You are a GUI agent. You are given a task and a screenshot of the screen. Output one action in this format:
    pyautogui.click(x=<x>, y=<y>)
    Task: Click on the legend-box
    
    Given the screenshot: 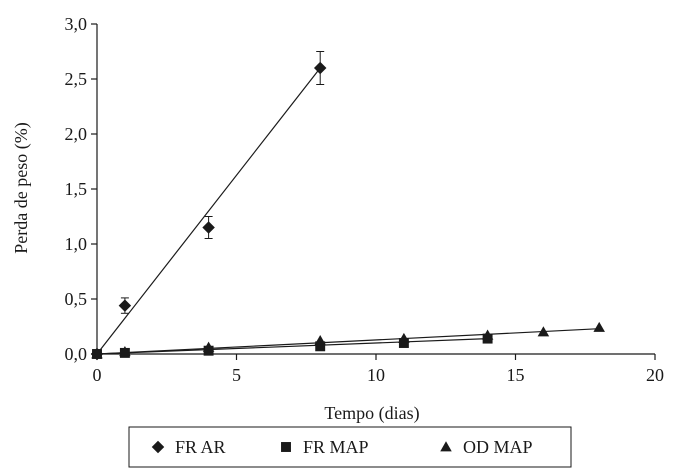 What is the action you would take?
    pyautogui.click(x=350, y=447)
    